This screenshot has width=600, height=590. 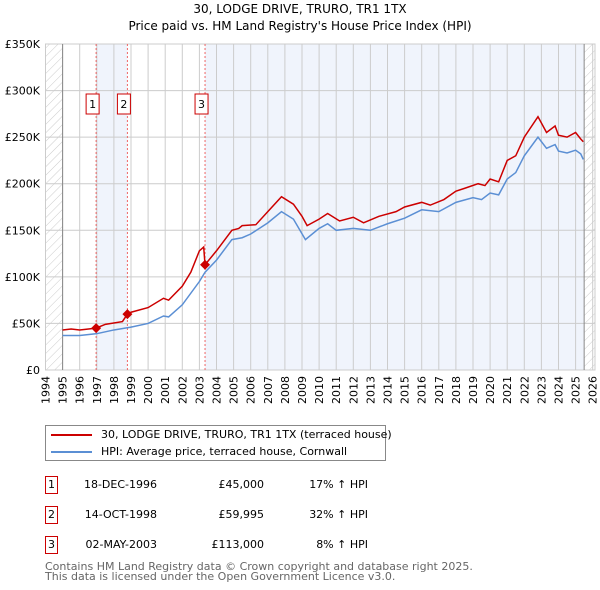 I want to click on x-tick-label: 2001, so click(x=165, y=390).